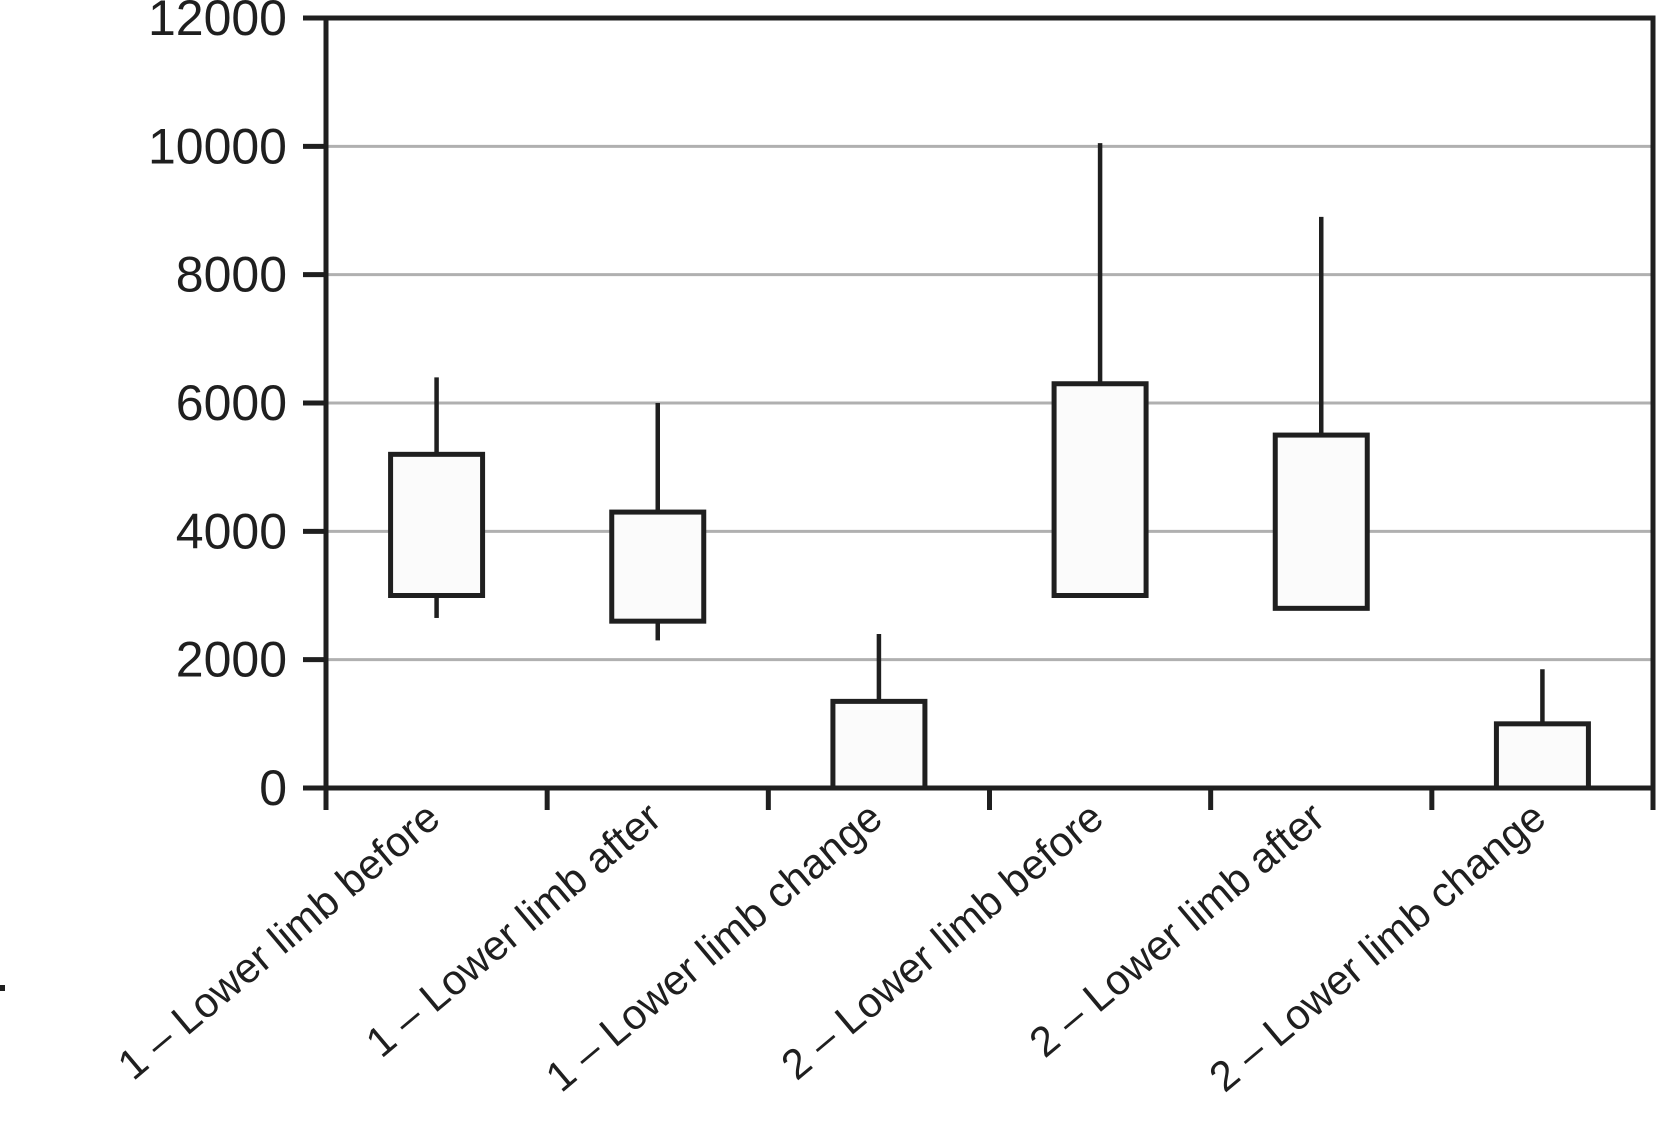 This screenshot has height=1134, width=1657. I want to click on y-tick-label: 0, so click(273, 788).